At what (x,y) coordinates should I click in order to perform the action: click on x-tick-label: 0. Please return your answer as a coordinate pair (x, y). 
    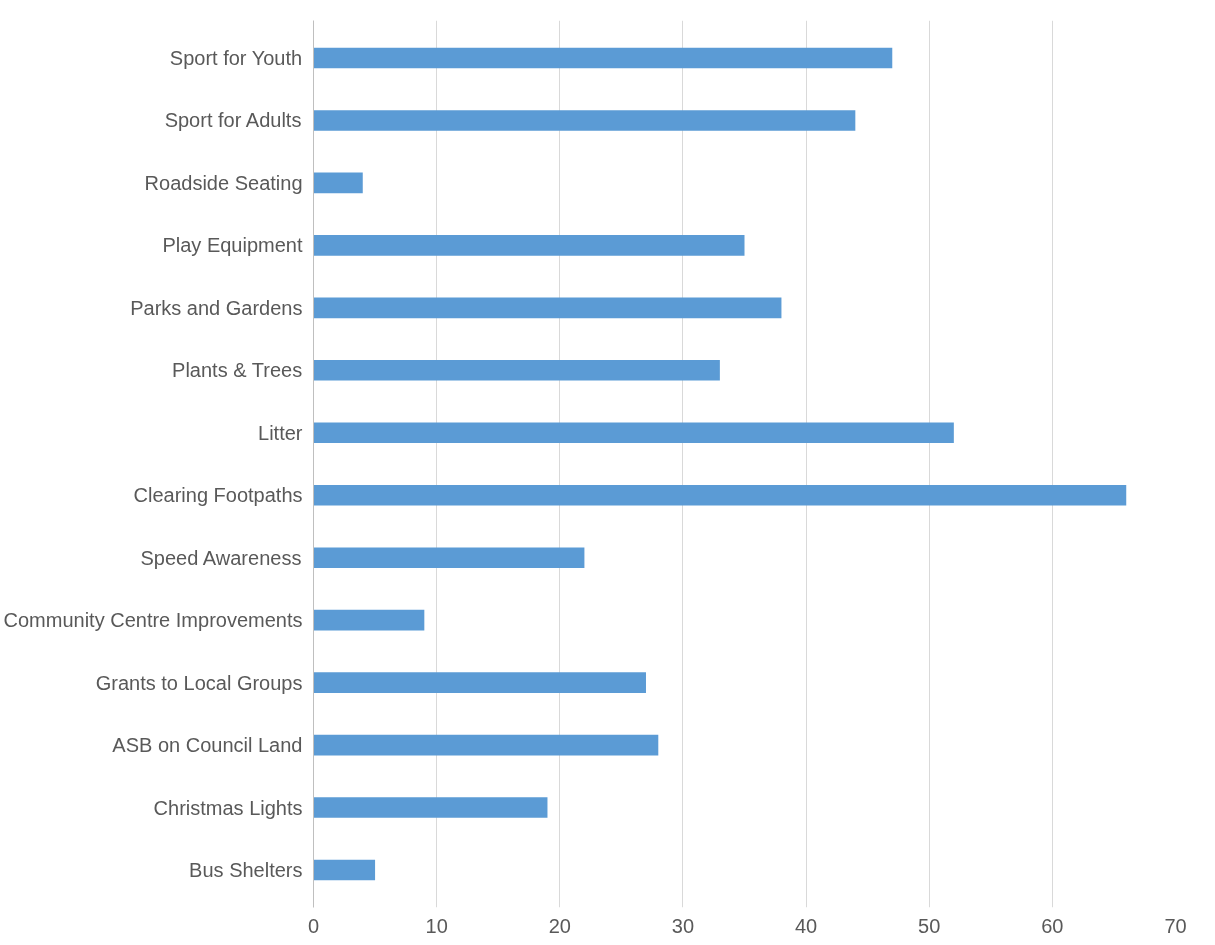
    Looking at the image, I should click on (313, 925).